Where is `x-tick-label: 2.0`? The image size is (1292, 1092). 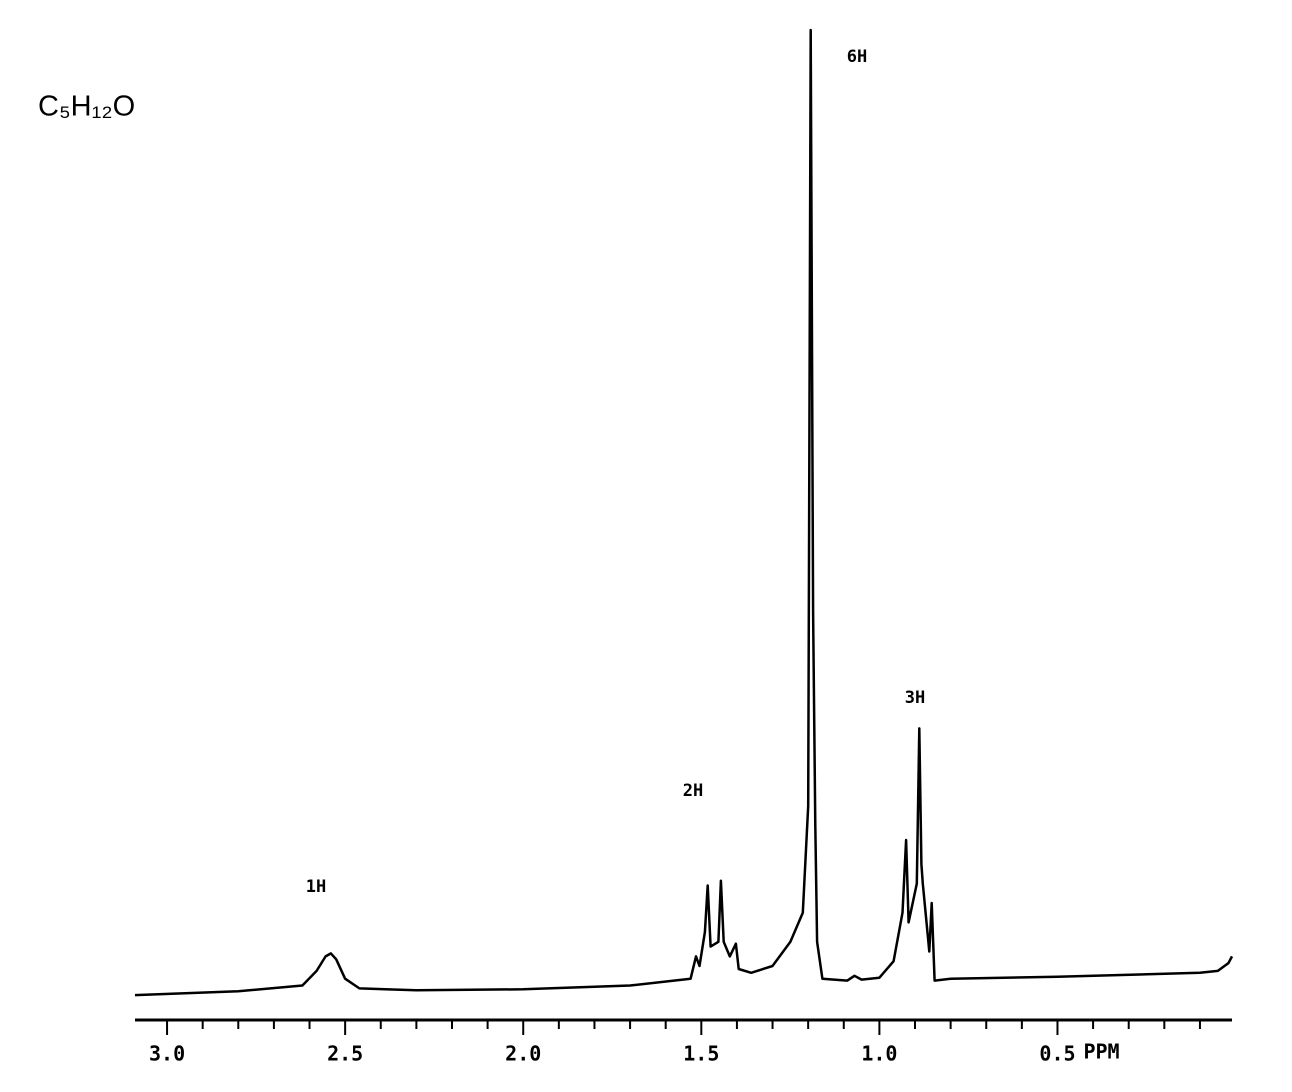 x-tick-label: 2.0 is located at coordinates (523, 1054).